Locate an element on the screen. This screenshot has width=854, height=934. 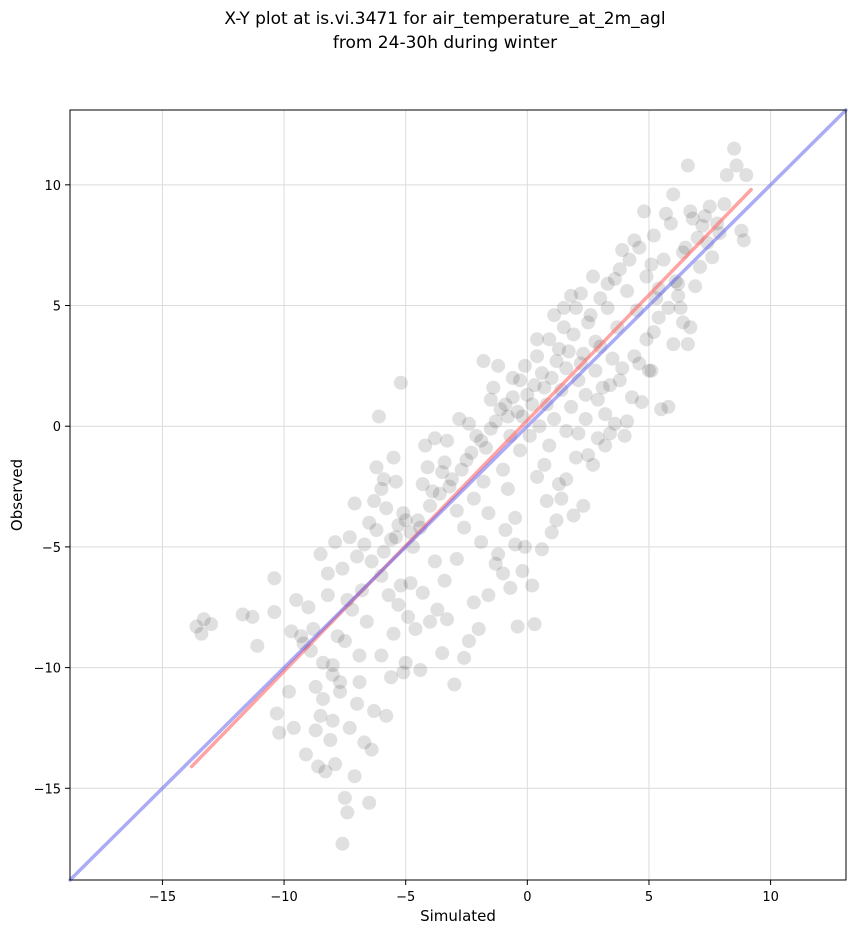
y-tick-label: −15 is located at coordinates (47, 789).